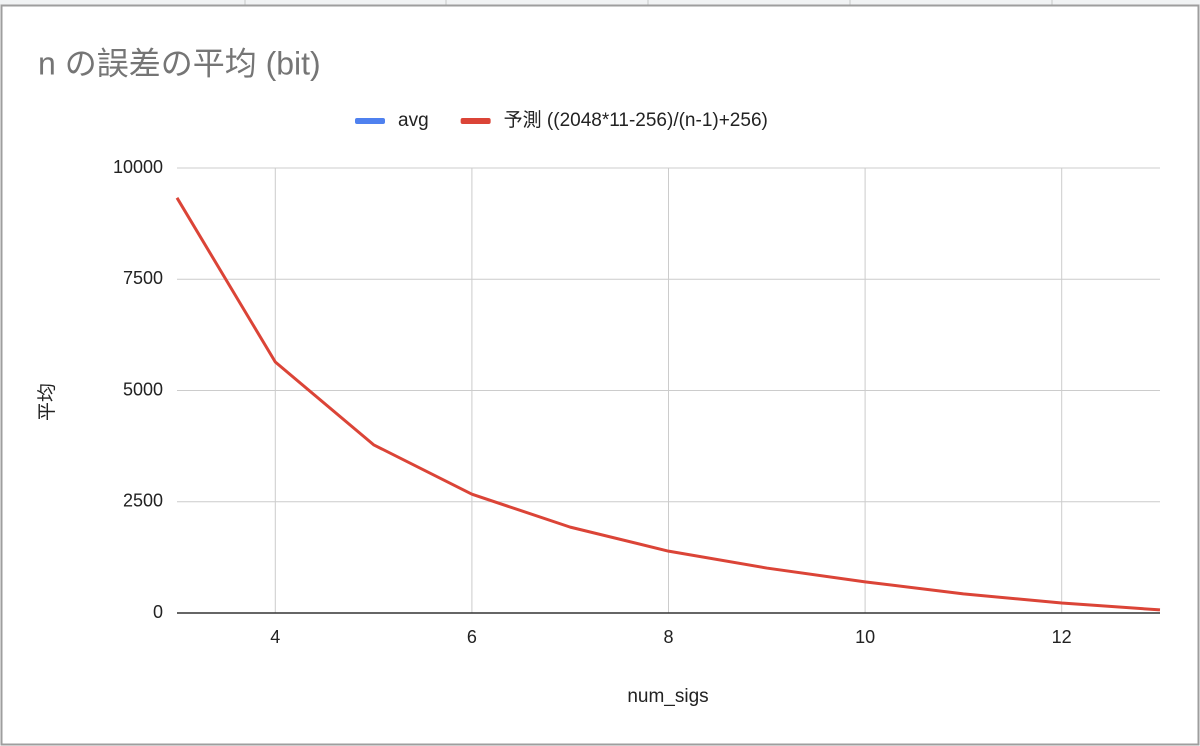 This screenshot has height=746, width=1200. What do you see at coordinates (1062, 637) in the screenshot?
I see `x-tick-label: 12` at bounding box center [1062, 637].